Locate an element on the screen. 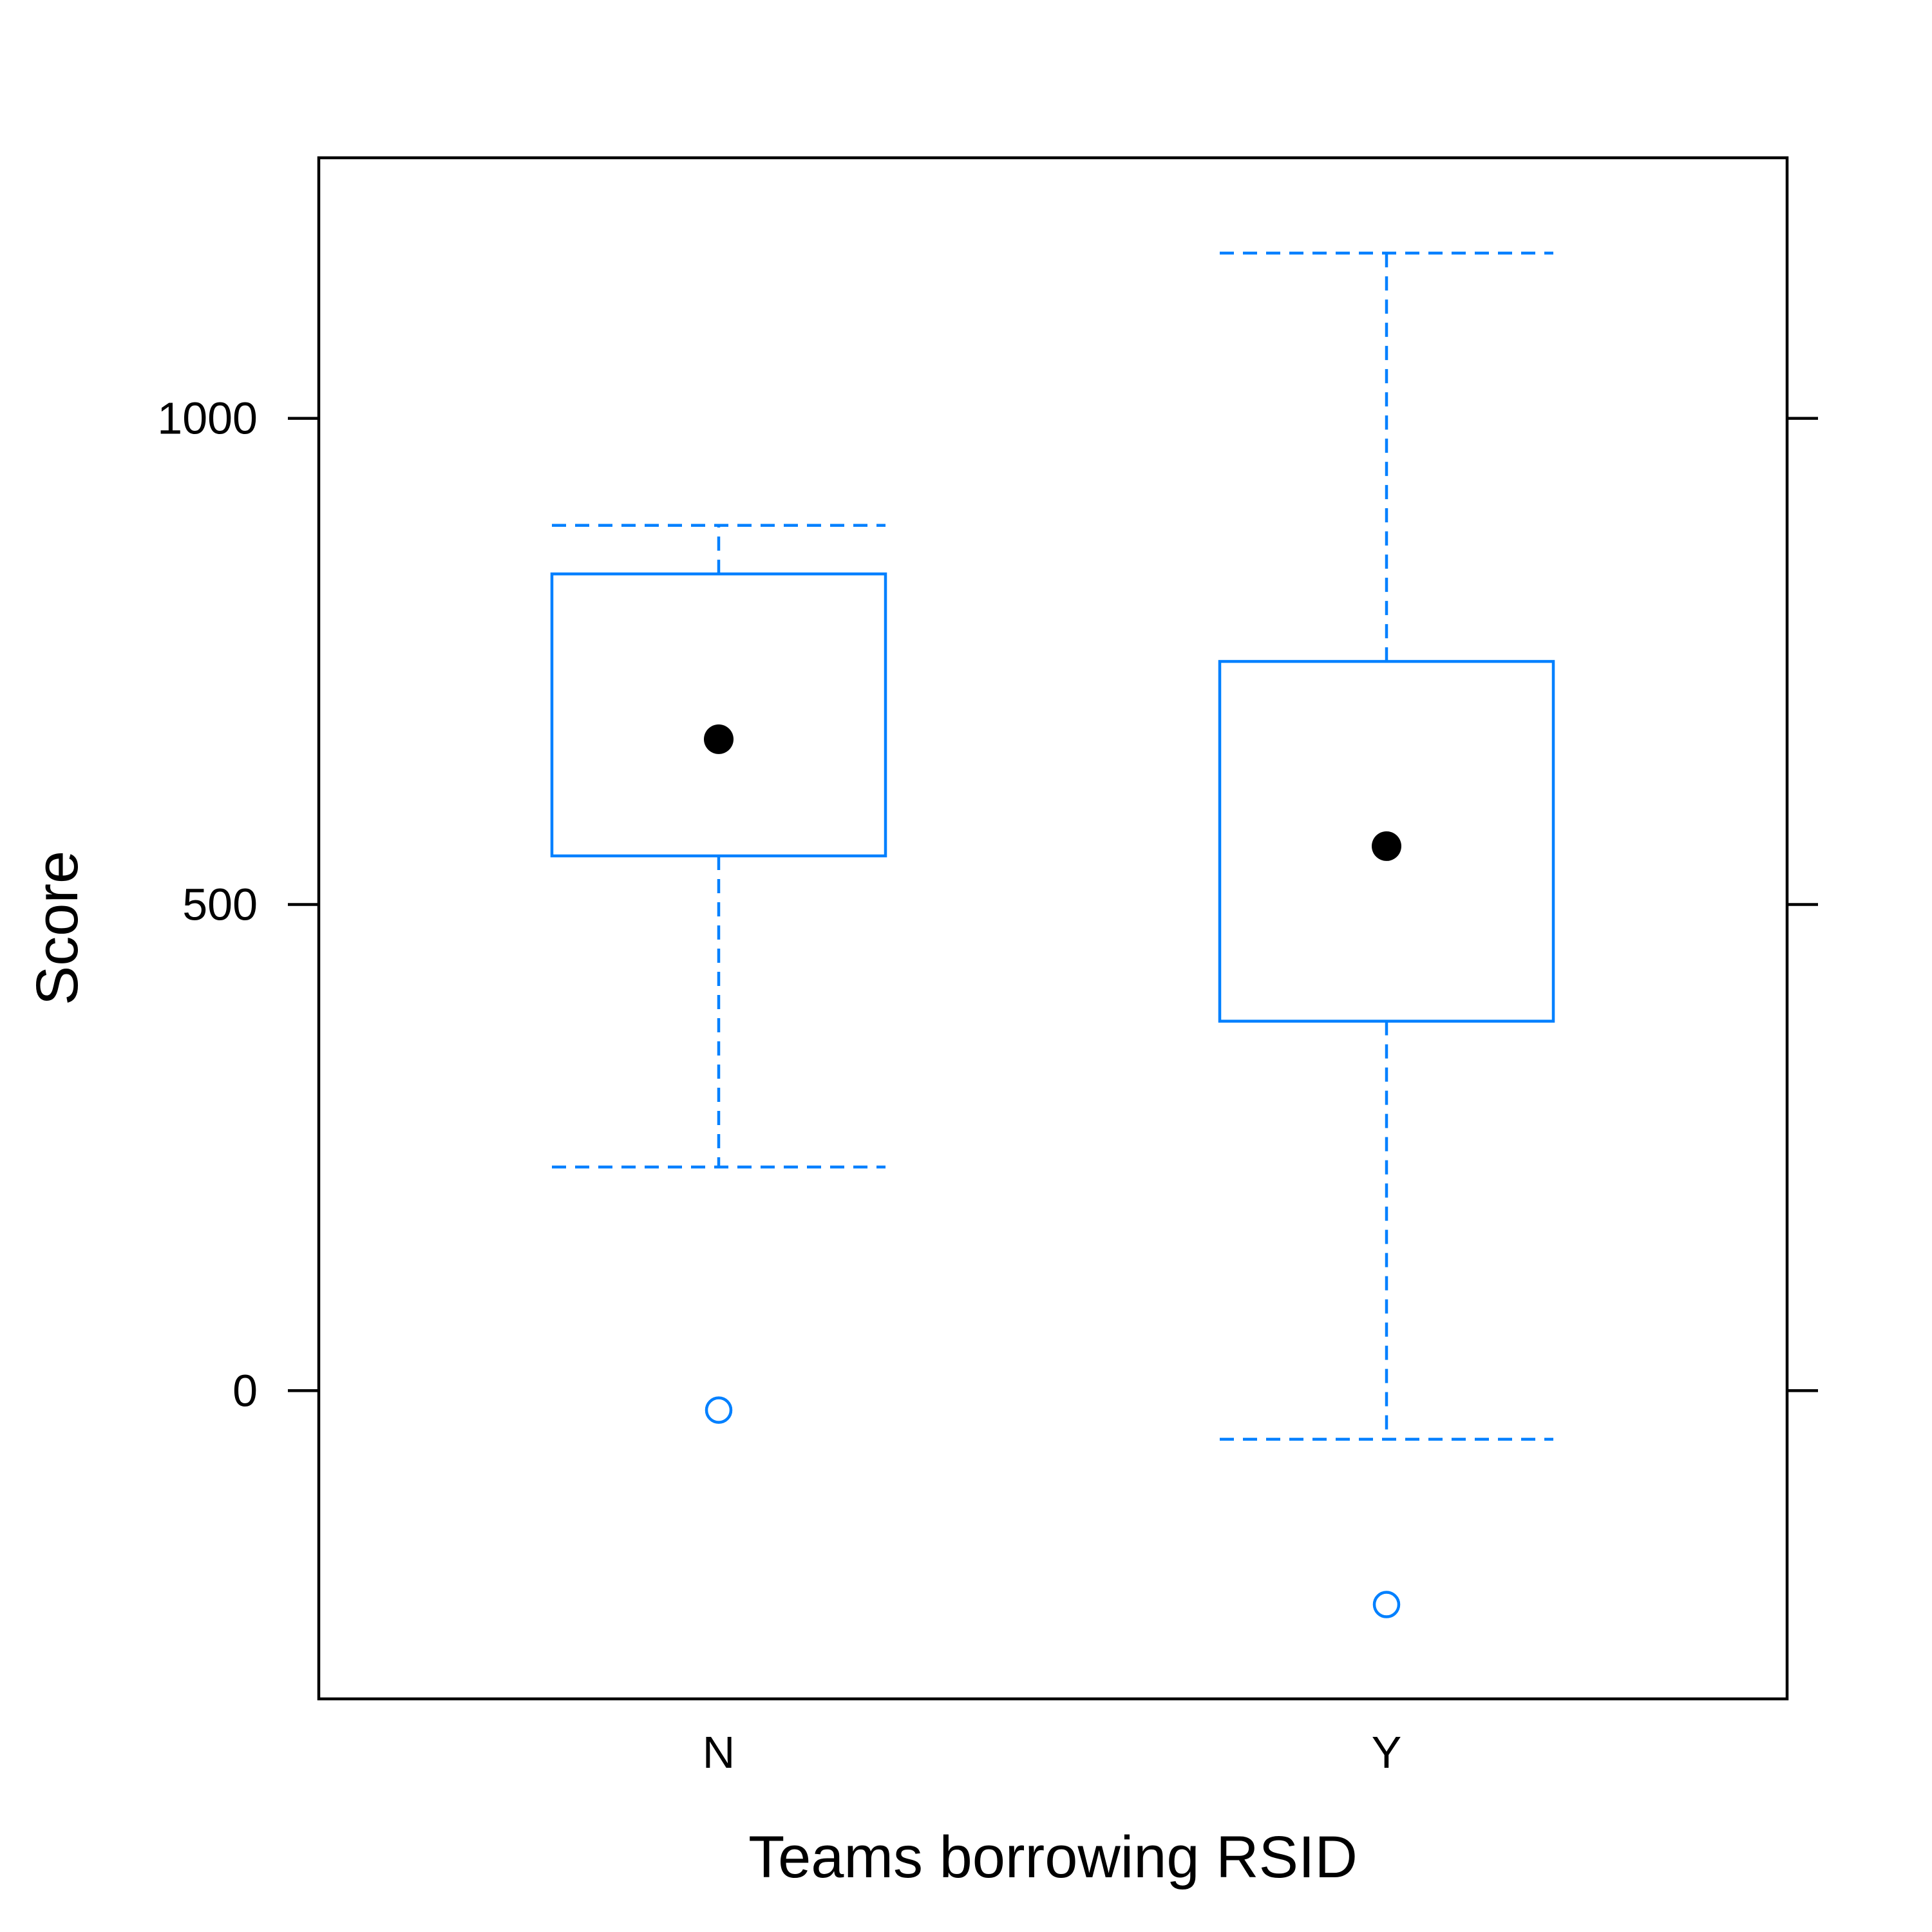 This screenshot has height=1932, width=1932. y-tick-label: 500 is located at coordinates (220, 905).